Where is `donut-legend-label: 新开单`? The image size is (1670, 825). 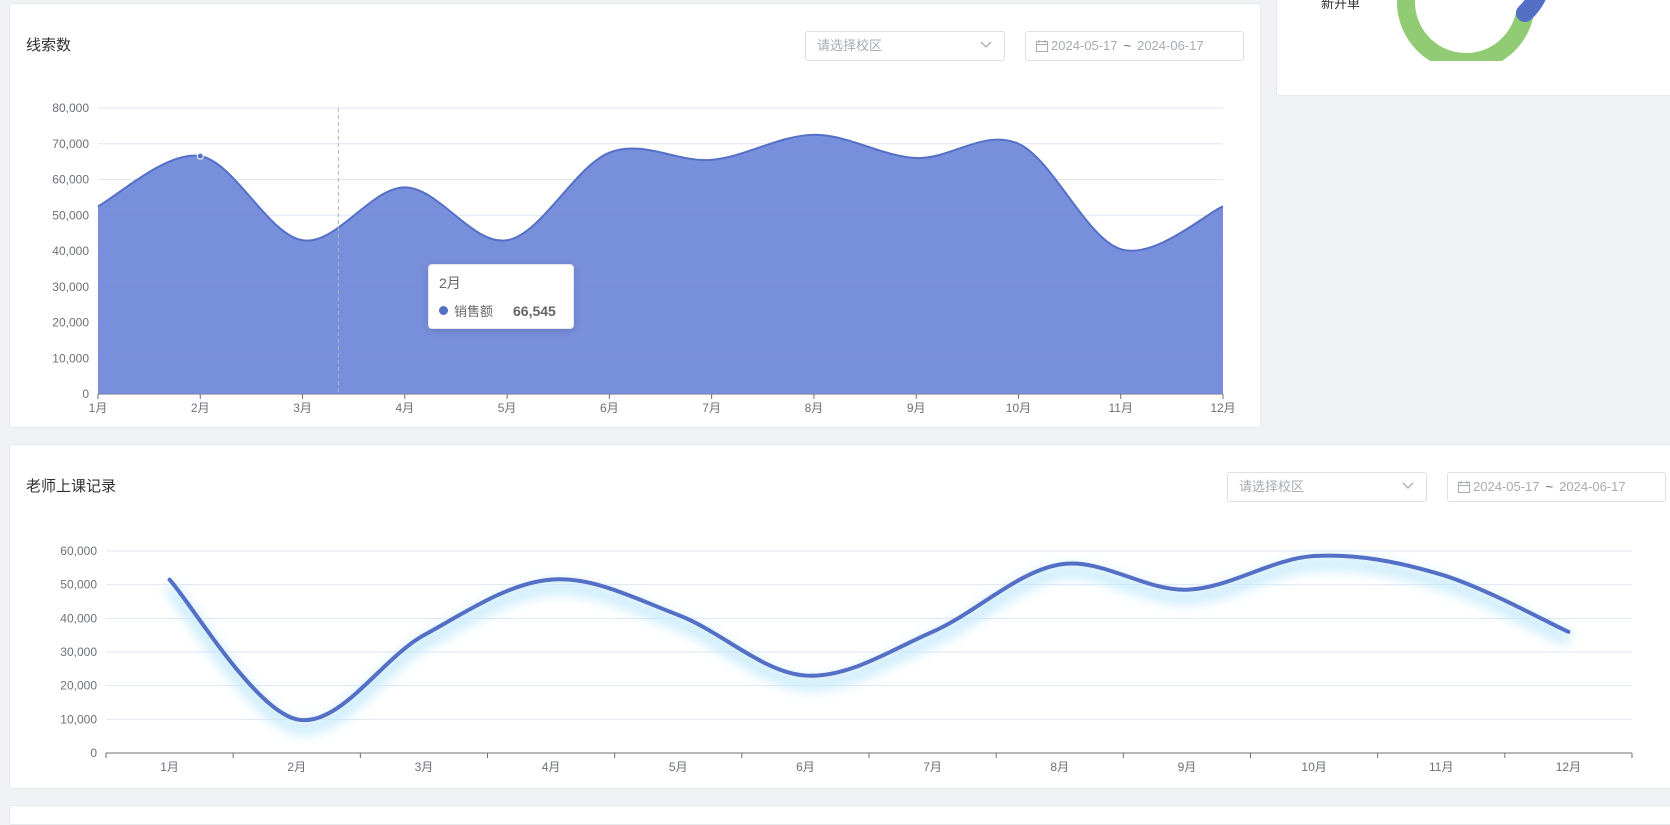 donut-legend-label: 新开单 is located at coordinates (1340, 6).